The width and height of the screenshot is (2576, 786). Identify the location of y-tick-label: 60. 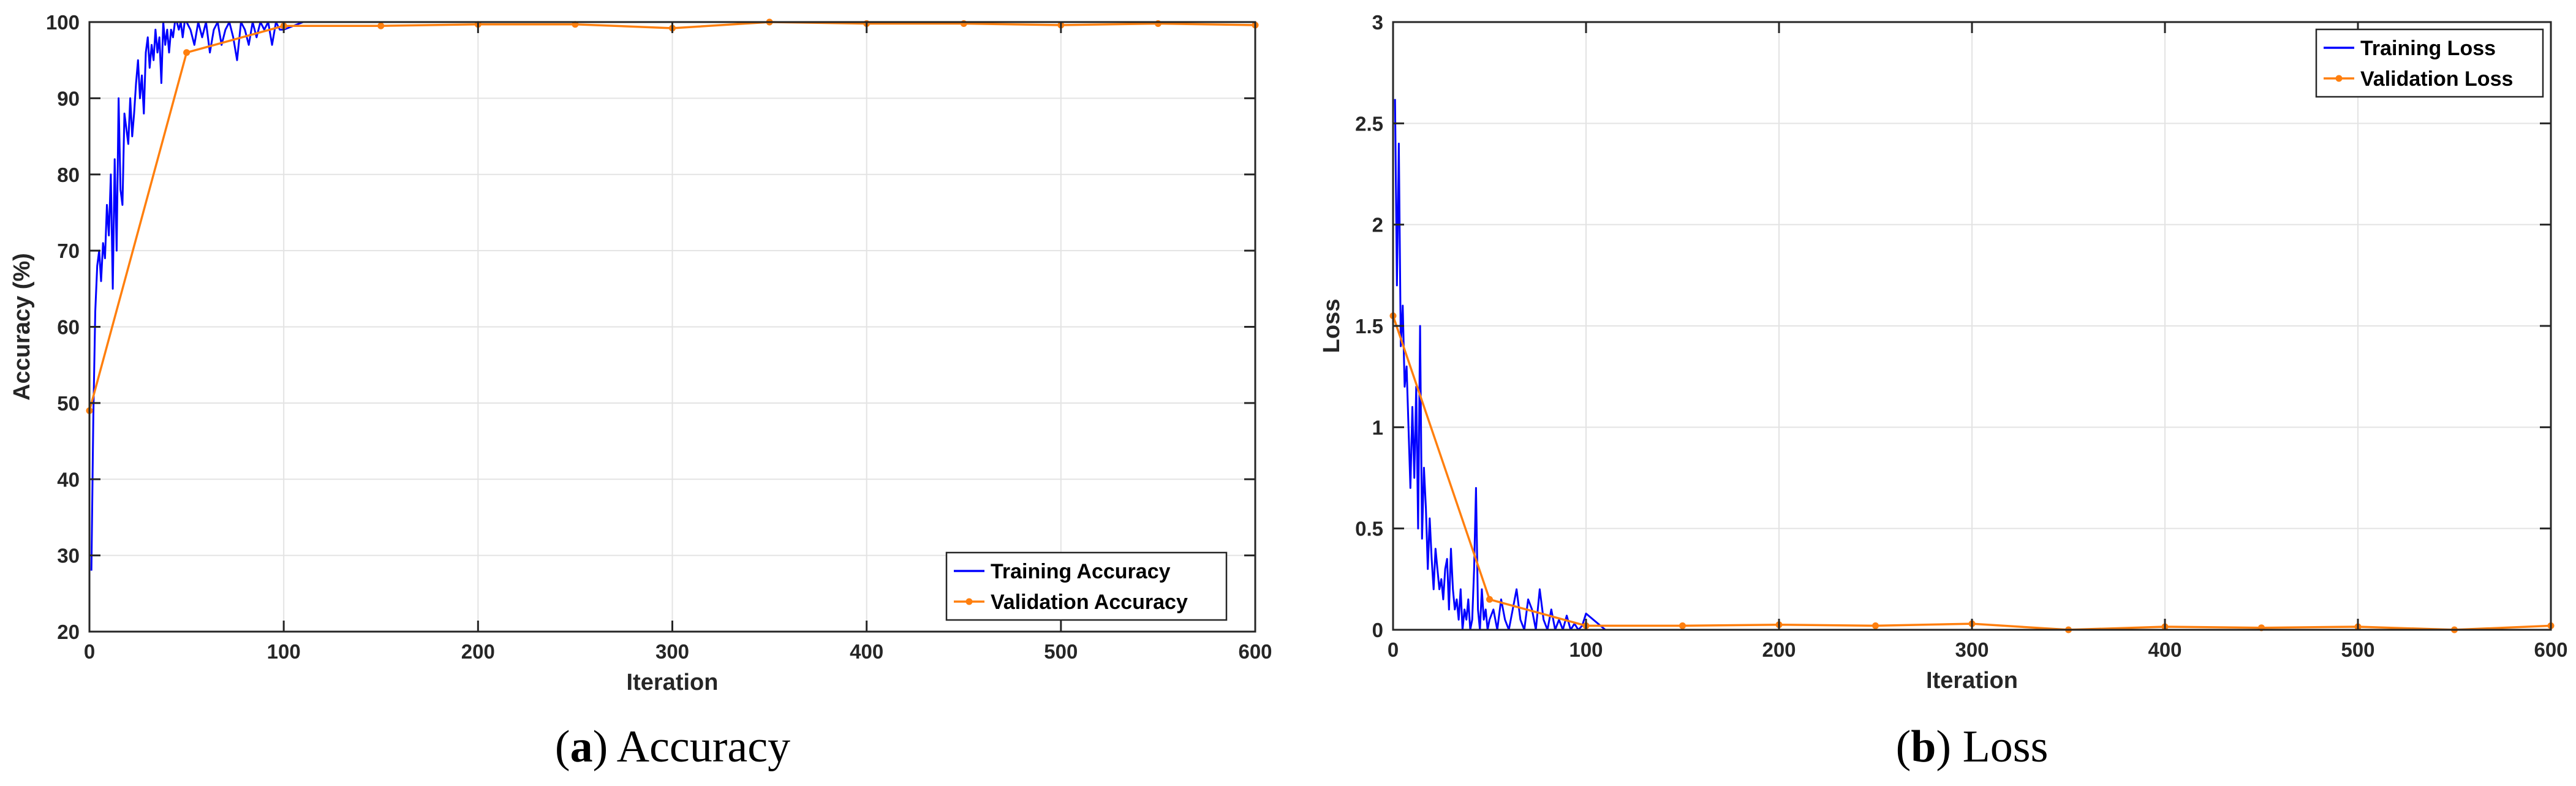
(68, 327).